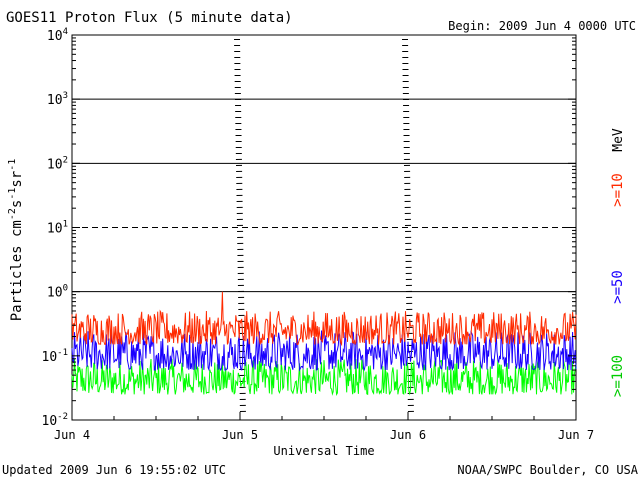 The width and height of the screenshot is (640, 480). What do you see at coordinates (57, 99) in the screenshot?
I see `y-tick-label: 10³` at bounding box center [57, 99].